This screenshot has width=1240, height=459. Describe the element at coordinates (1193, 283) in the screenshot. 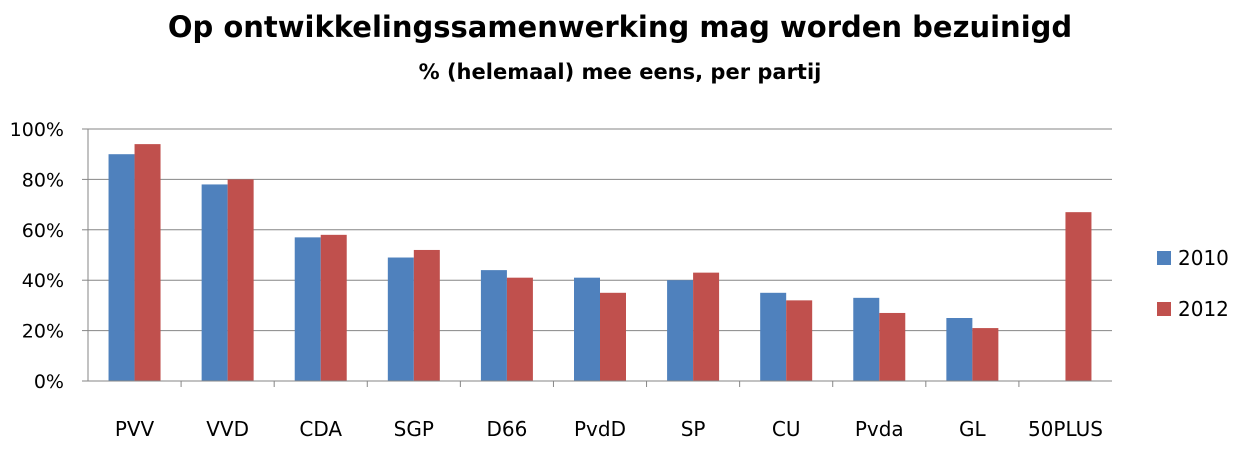

I see `legend: 2010 2012` at that location.